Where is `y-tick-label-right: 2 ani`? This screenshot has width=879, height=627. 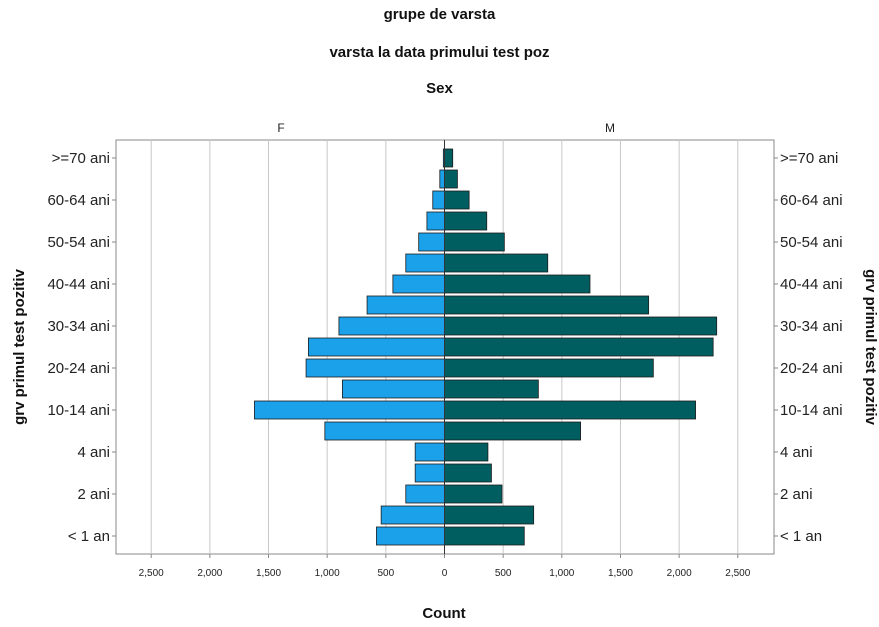 y-tick-label-right: 2 ani is located at coordinates (796, 494).